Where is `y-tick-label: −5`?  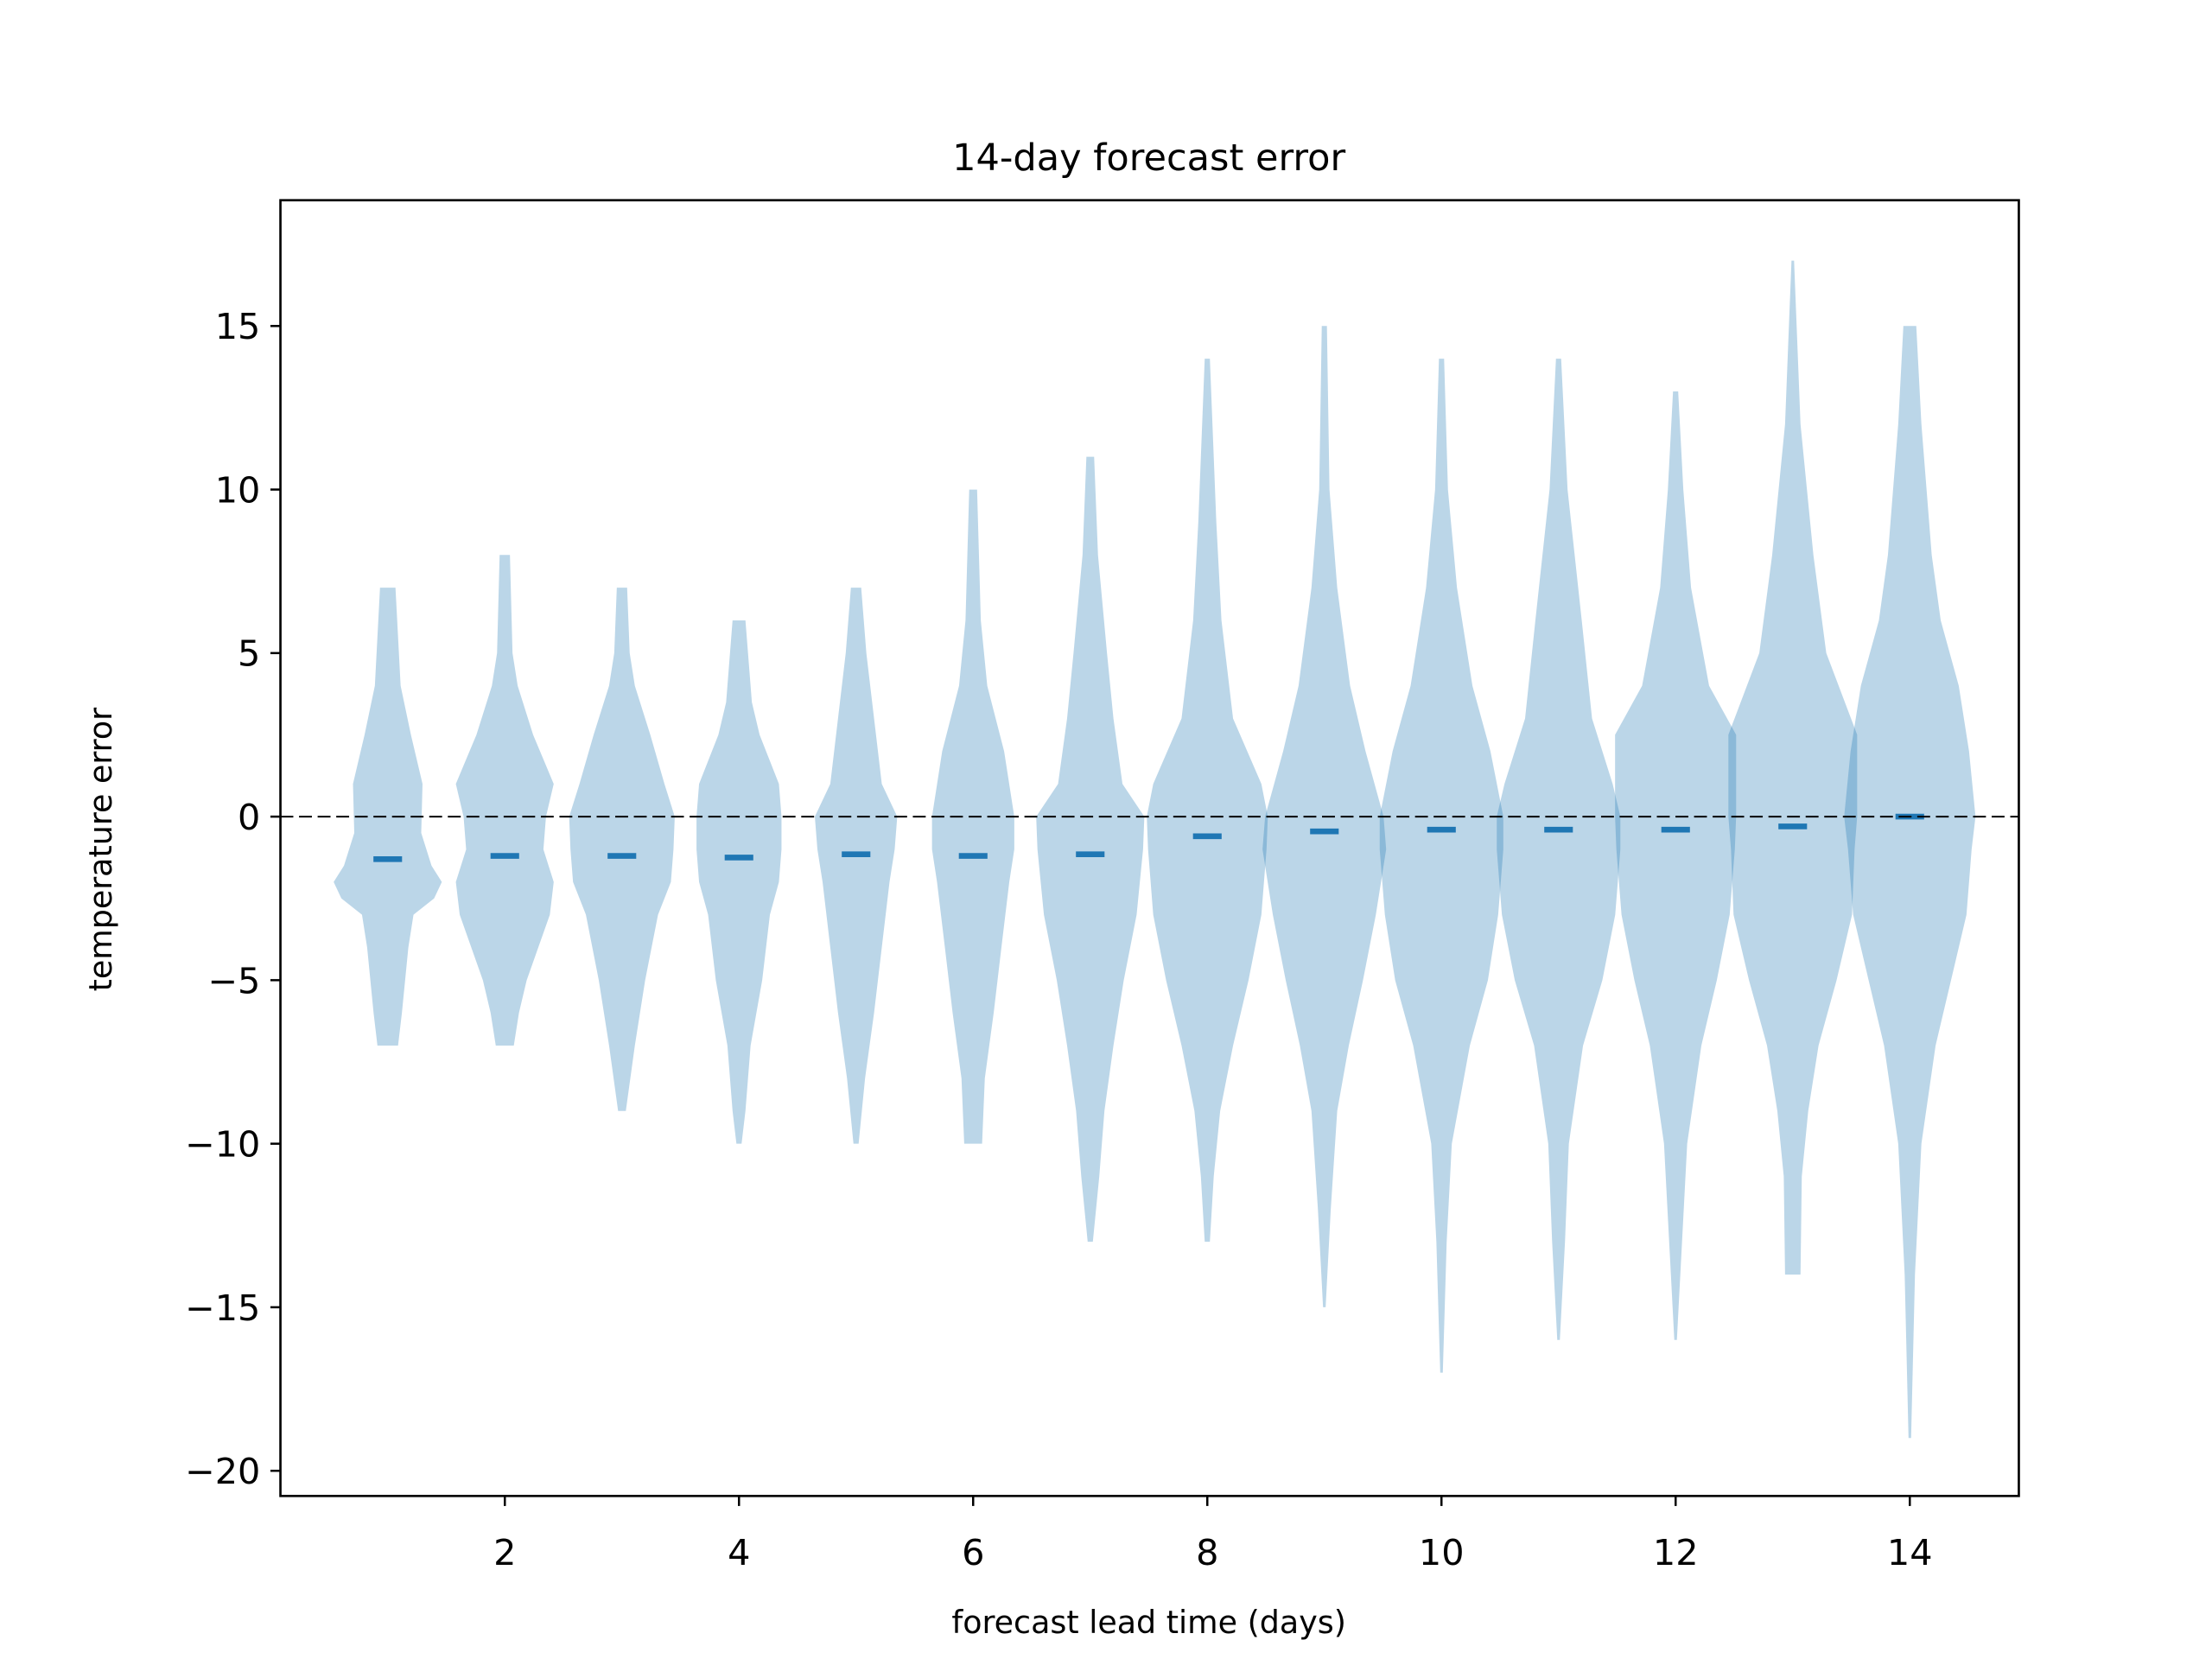 y-tick-label: −5 is located at coordinates (233, 980).